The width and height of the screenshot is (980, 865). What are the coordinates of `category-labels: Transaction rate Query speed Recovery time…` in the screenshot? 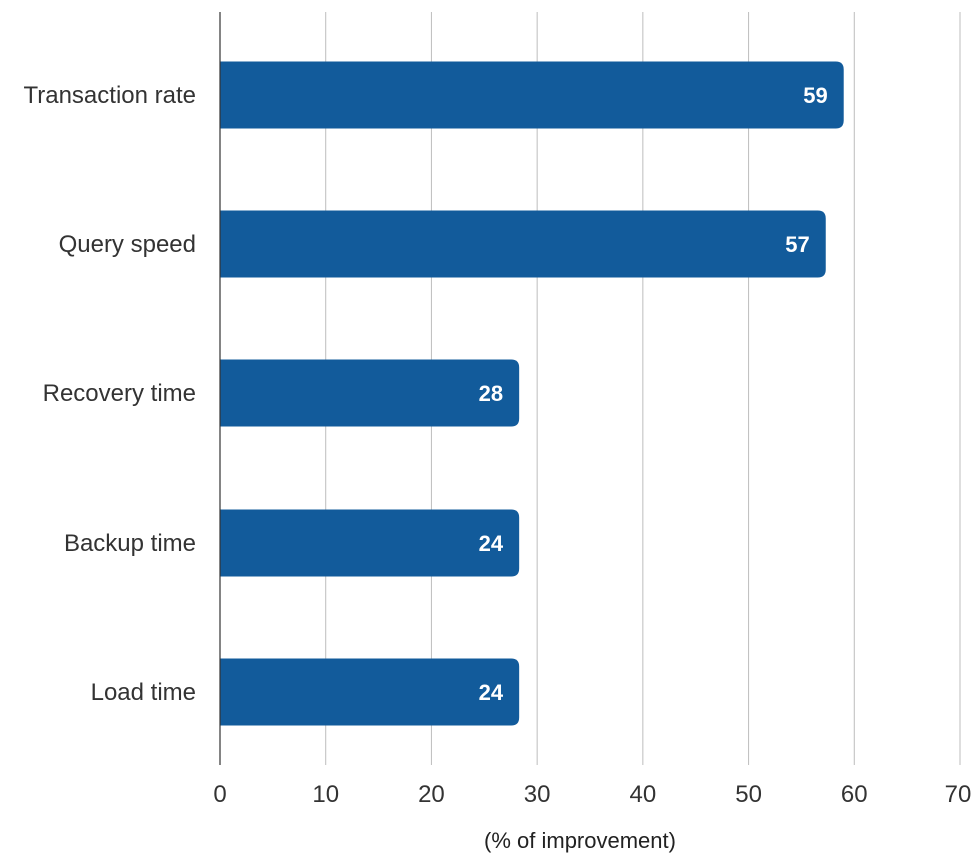 It's located at (109, 394).